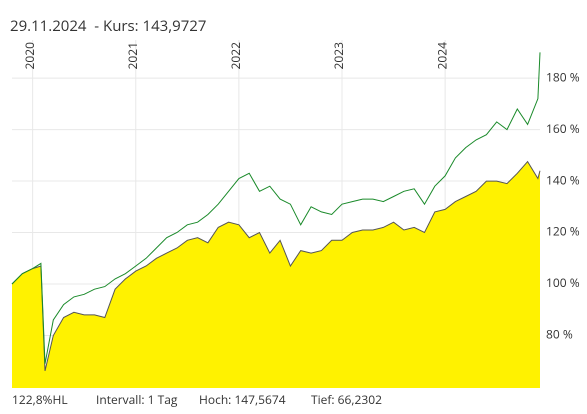 This screenshot has height=414, width=587. What do you see at coordinates (108, 26) in the screenshot?
I see `chart-title: 29.11.2024 - Kurs: 143,9727` at bounding box center [108, 26].